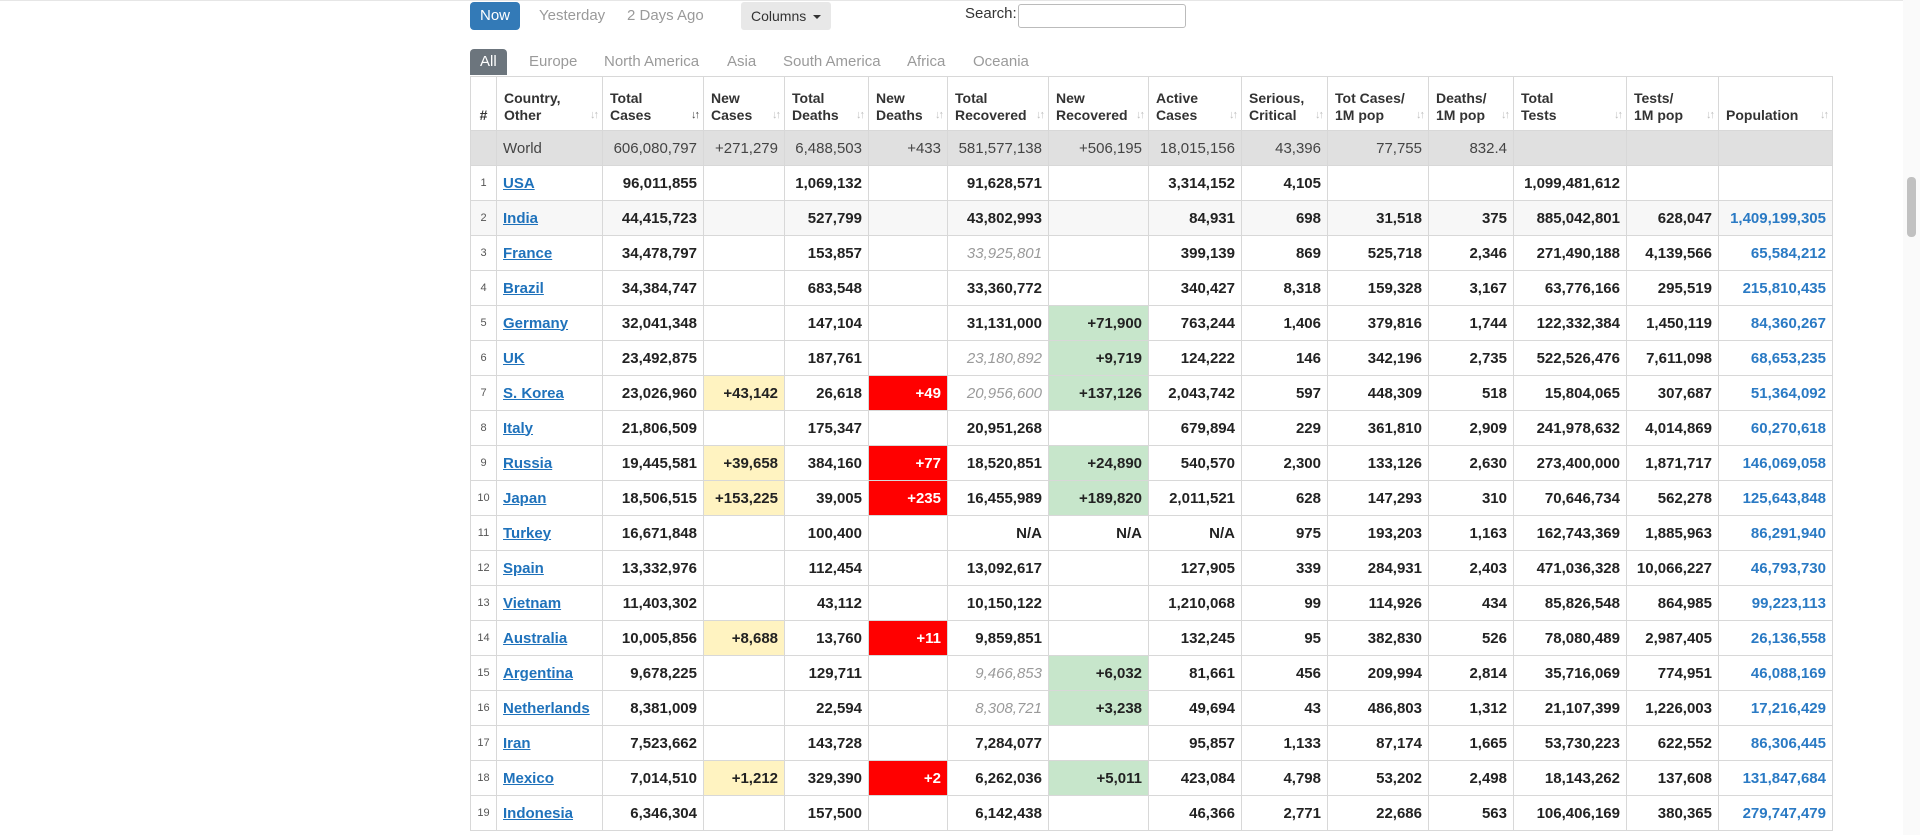 The width and height of the screenshot is (1920, 835). Describe the element at coordinates (653, 183) in the screenshot. I see `cell-total-cases: 96,011,855` at that location.